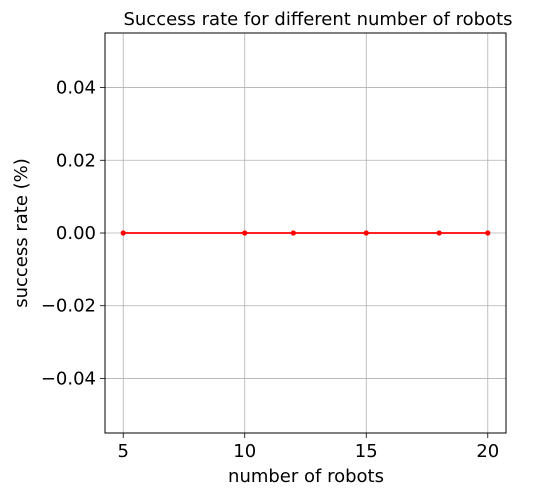 The width and height of the screenshot is (533, 501). What do you see at coordinates (244, 451) in the screenshot?
I see `x-tick-label: 10` at bounding box center [244, 451].